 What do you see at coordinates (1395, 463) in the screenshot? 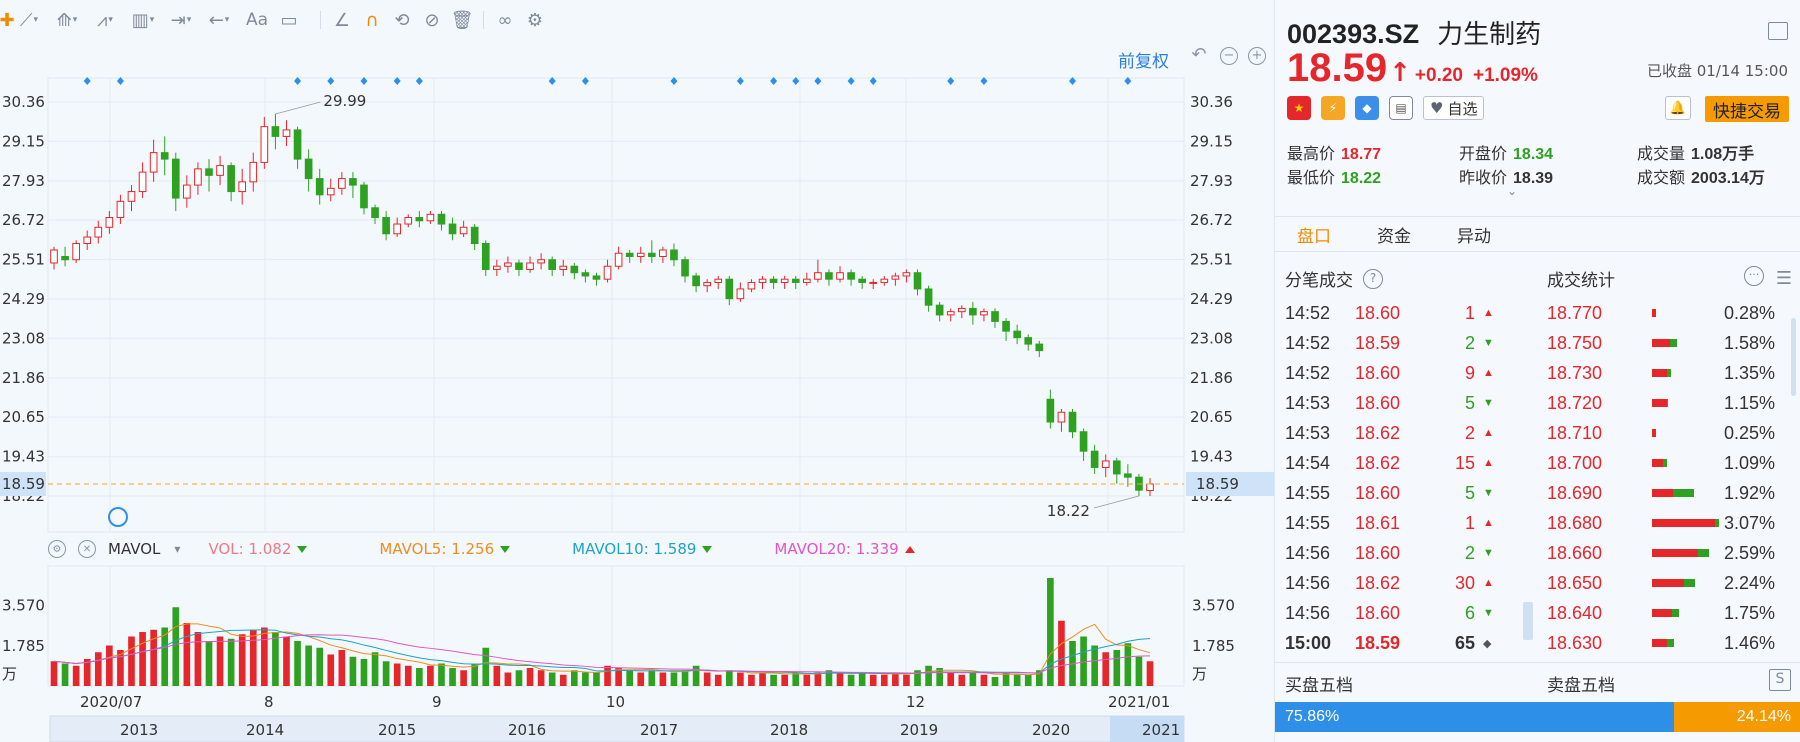
I see `trade-row: 14:54 18.62 15 ▲` at bounding box center [1395, 463].